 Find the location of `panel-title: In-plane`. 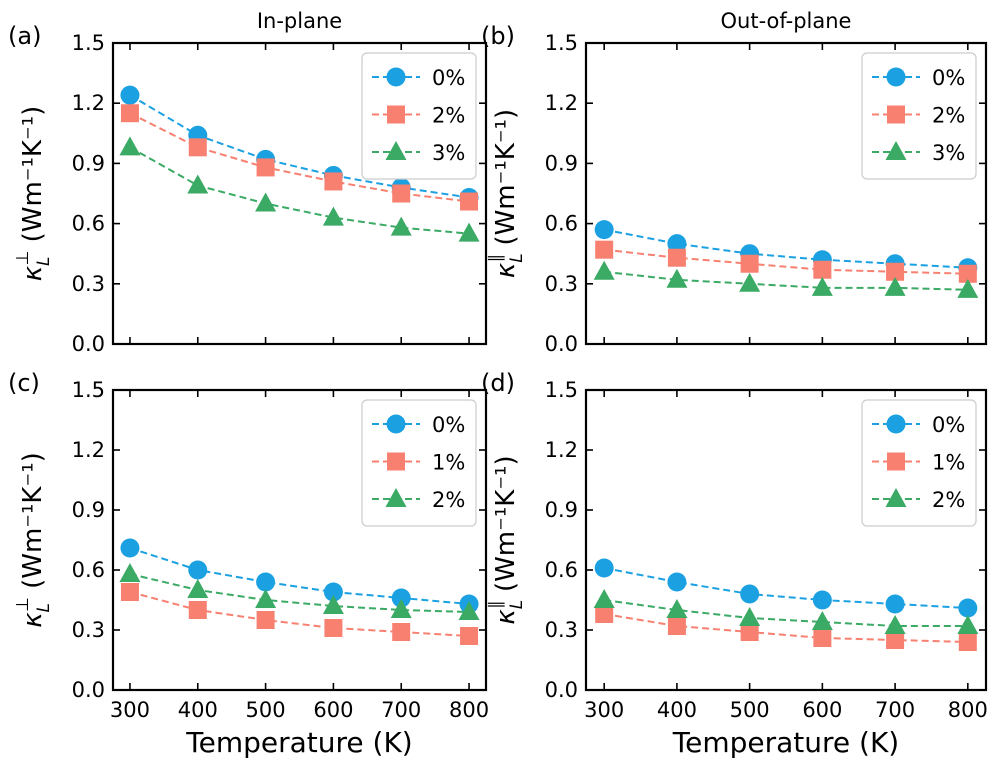

panel-title: In-plane is located at coordinates (299, 21).